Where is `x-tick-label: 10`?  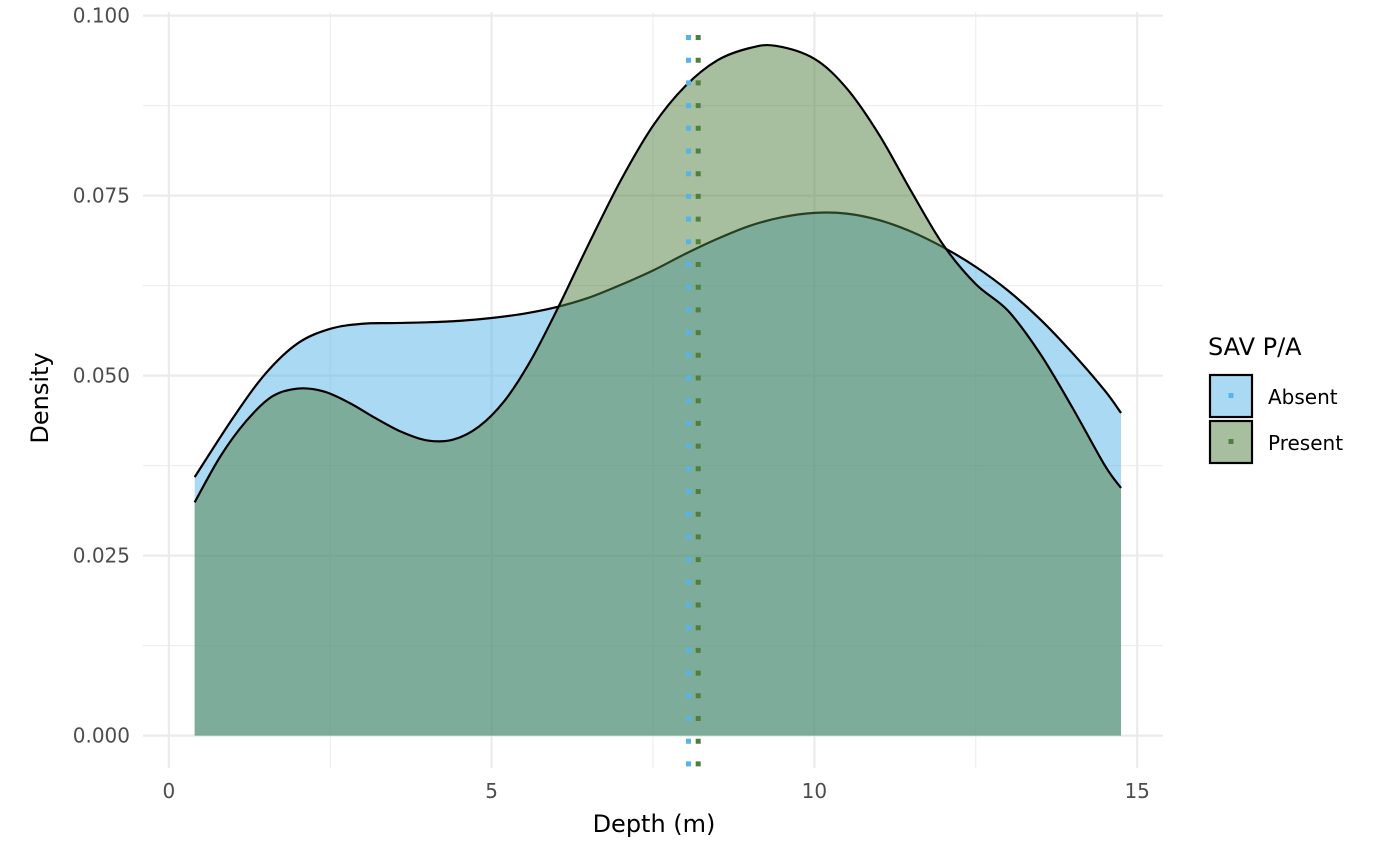
x-tick-label: 10 is located at coordinates (814, 791).